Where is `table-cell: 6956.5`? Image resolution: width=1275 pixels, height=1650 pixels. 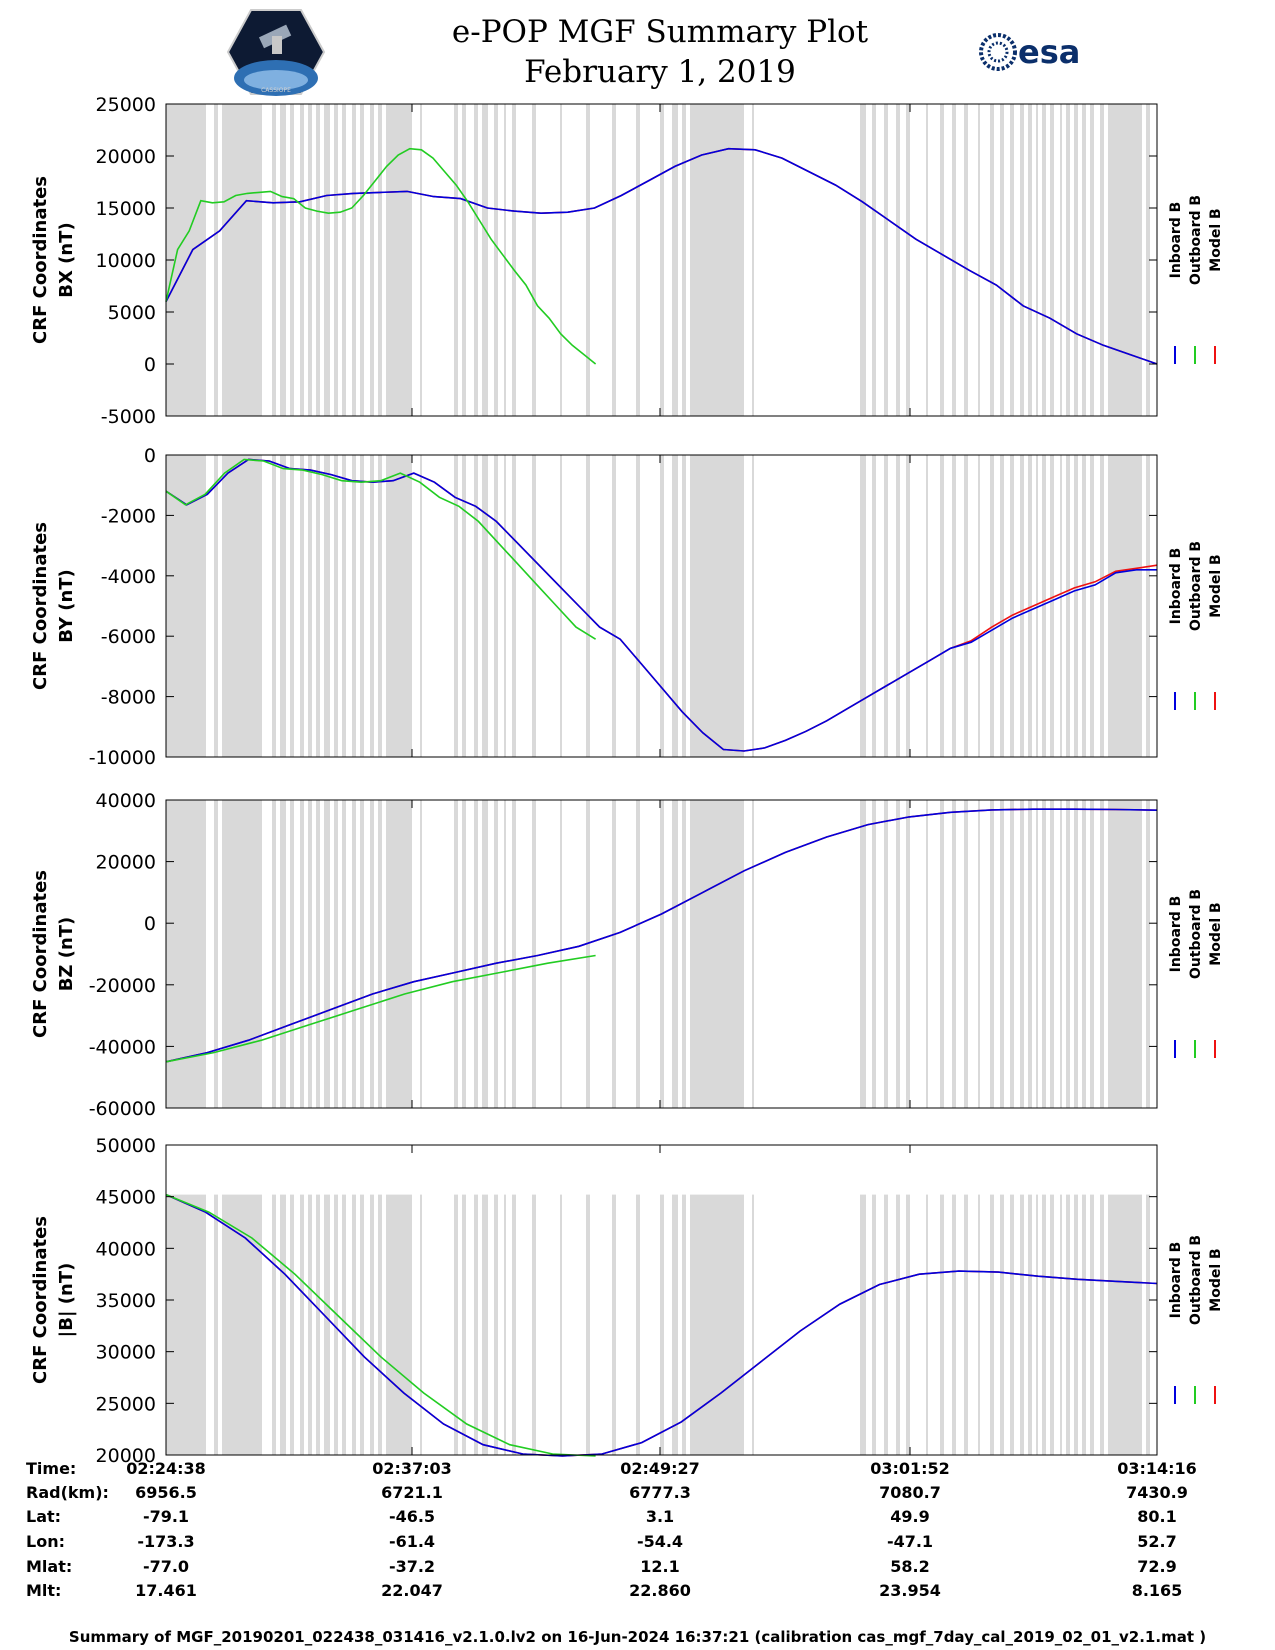 table-cell: 6956.5 is located at coordinates (166, 1492).